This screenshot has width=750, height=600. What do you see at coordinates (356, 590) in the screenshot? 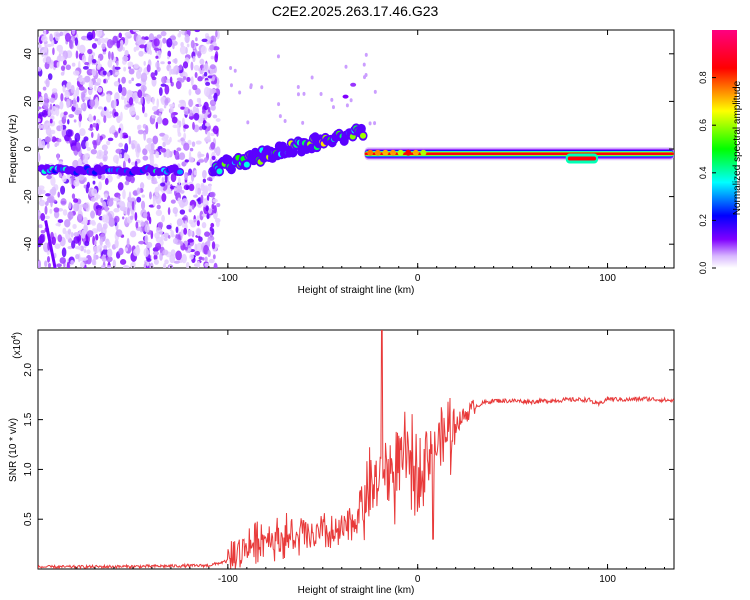
I see `snr-x-label: Height of straight line (km)` at bounding box center [356, 590].